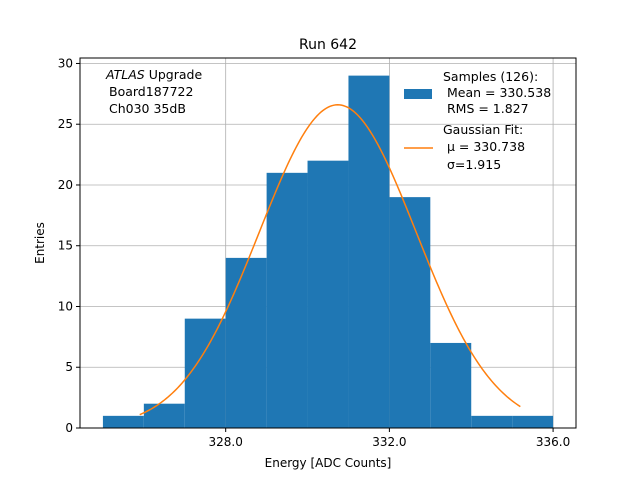 The height and width of the screenshot is (480, 640). I want to click on svg-text: ATLAS Upgrade, so click(153, 74).